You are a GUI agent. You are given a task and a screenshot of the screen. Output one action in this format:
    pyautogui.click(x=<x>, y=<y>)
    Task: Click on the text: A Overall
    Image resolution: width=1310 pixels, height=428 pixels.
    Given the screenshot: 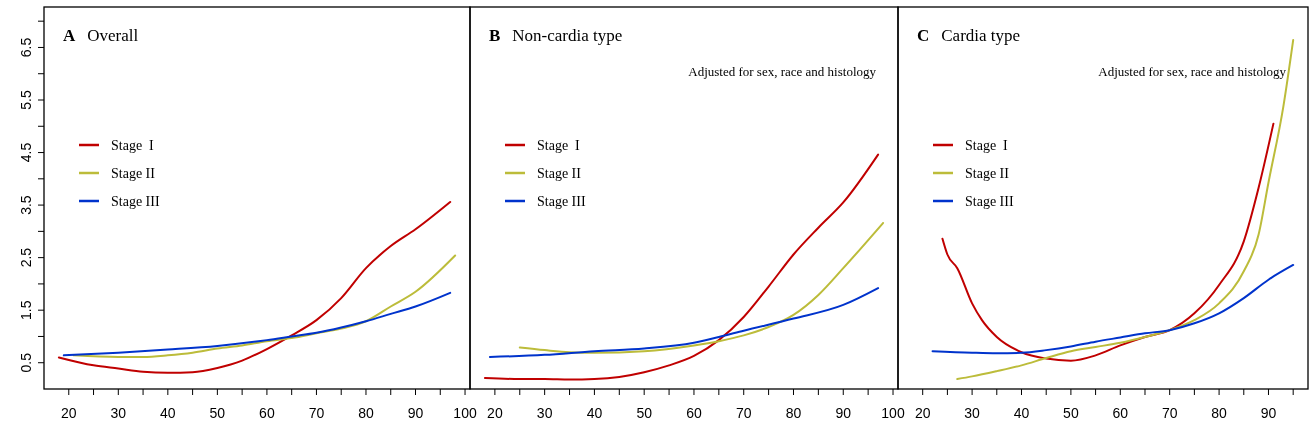 What is the action you would take?
    pyautogui.click(x=101, y=35)
    